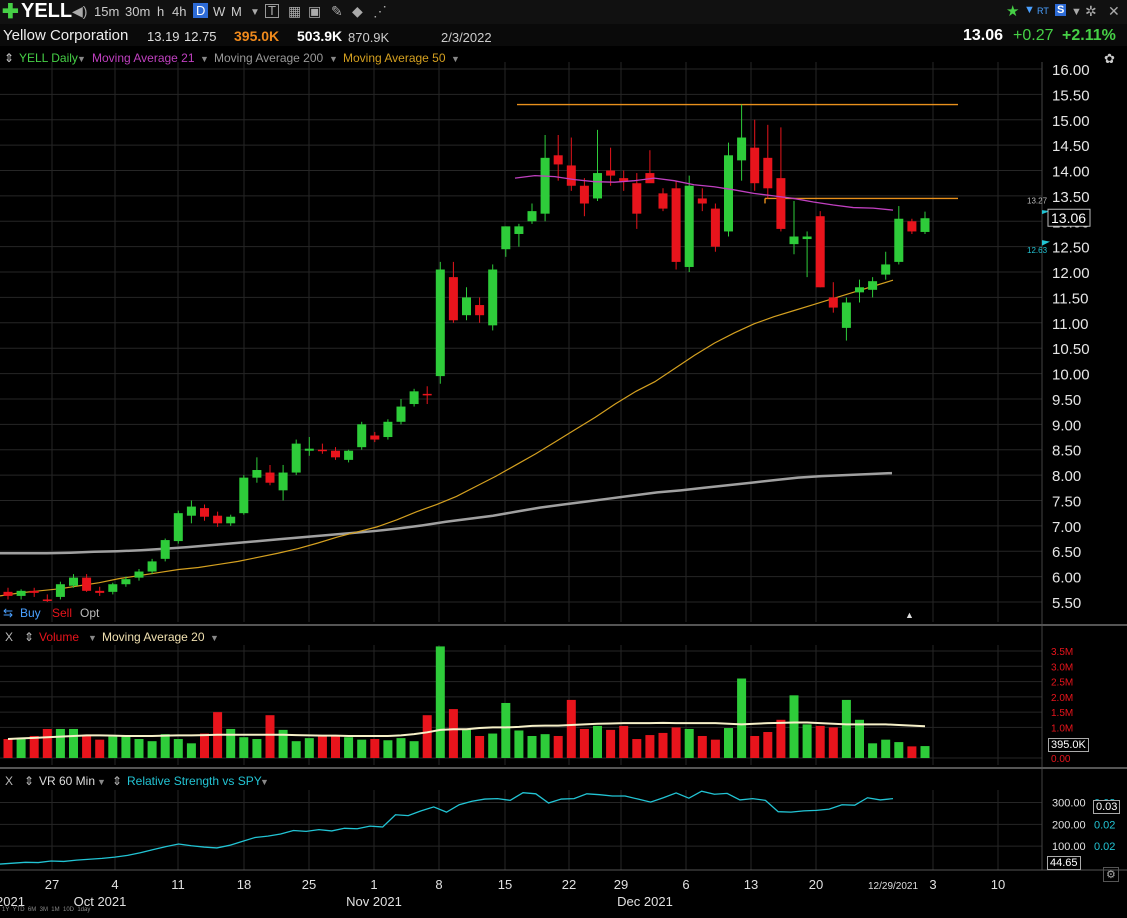  Describe the element at coordinates (563, 625) in the screenshot. I see `panel-divider` at that location.